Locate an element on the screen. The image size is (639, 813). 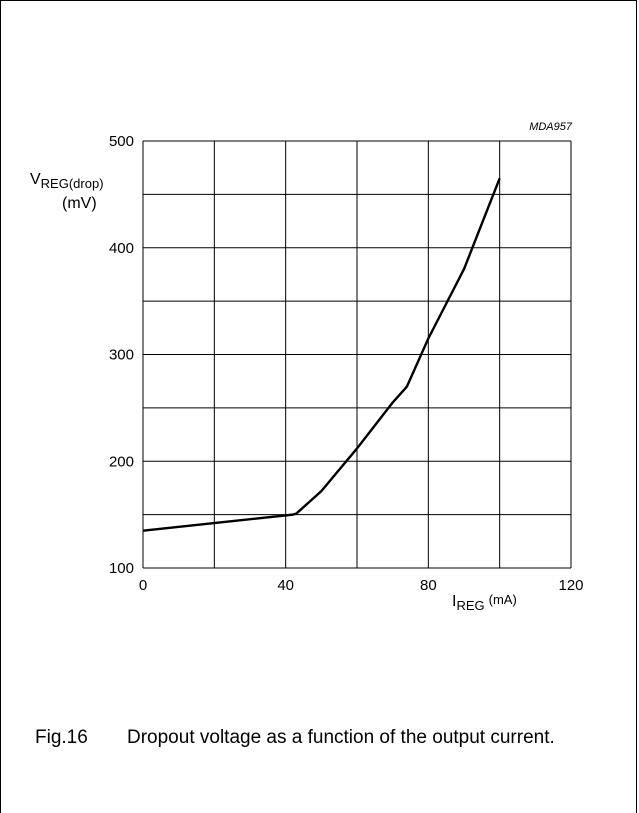
x-tick-label: 0 is located at coordinates (143, 585).